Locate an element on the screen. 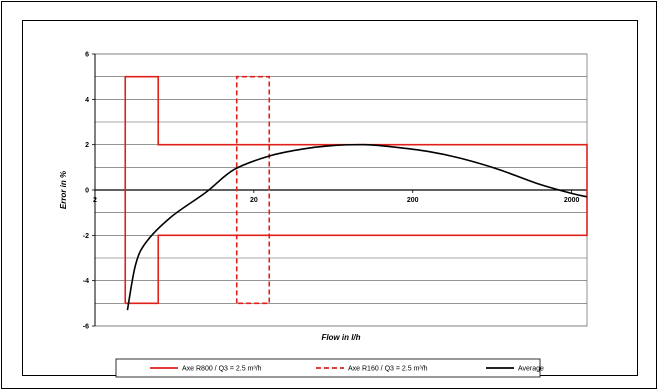 The width and height of the screenshot is (660, 391). legend-label: Average is located at coordinates (531, 369).